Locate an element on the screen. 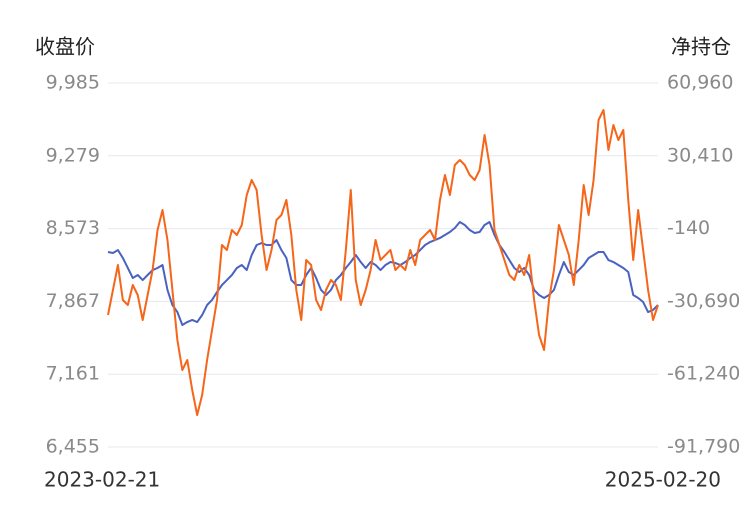  y-tick-label: 6,455 is located at coordinates (73, 447).